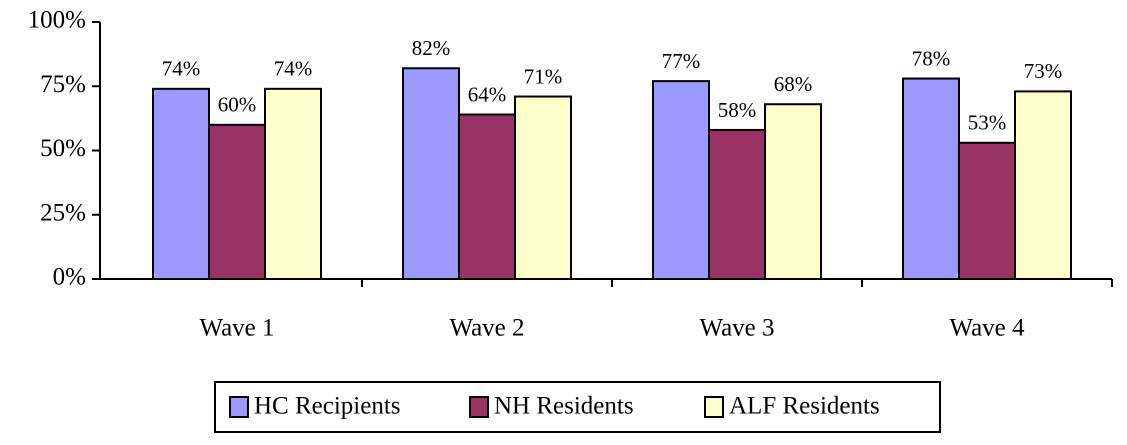 The width and height of the screenshot is (1127, 445). What do you see at coordinates (737, 110) in the screenshot?
I see `value-label: 58%` at bounding box center [737, 110].